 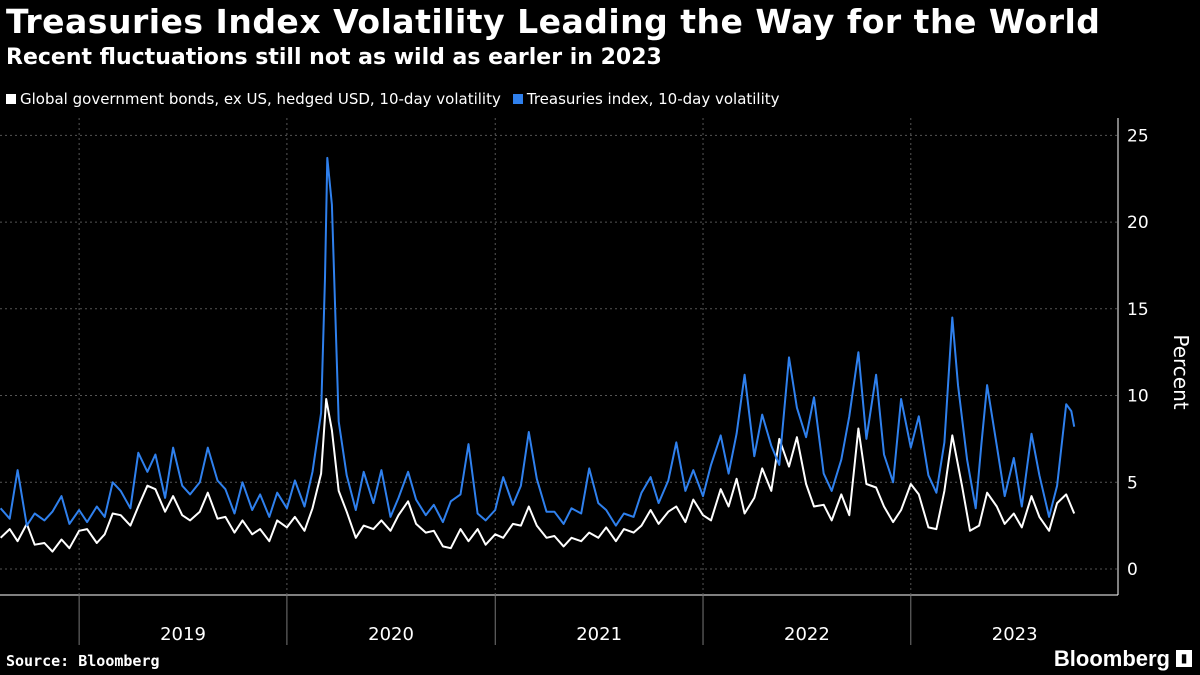 I want to click on x-tick-label: 2020, so click(x=391, y=634).